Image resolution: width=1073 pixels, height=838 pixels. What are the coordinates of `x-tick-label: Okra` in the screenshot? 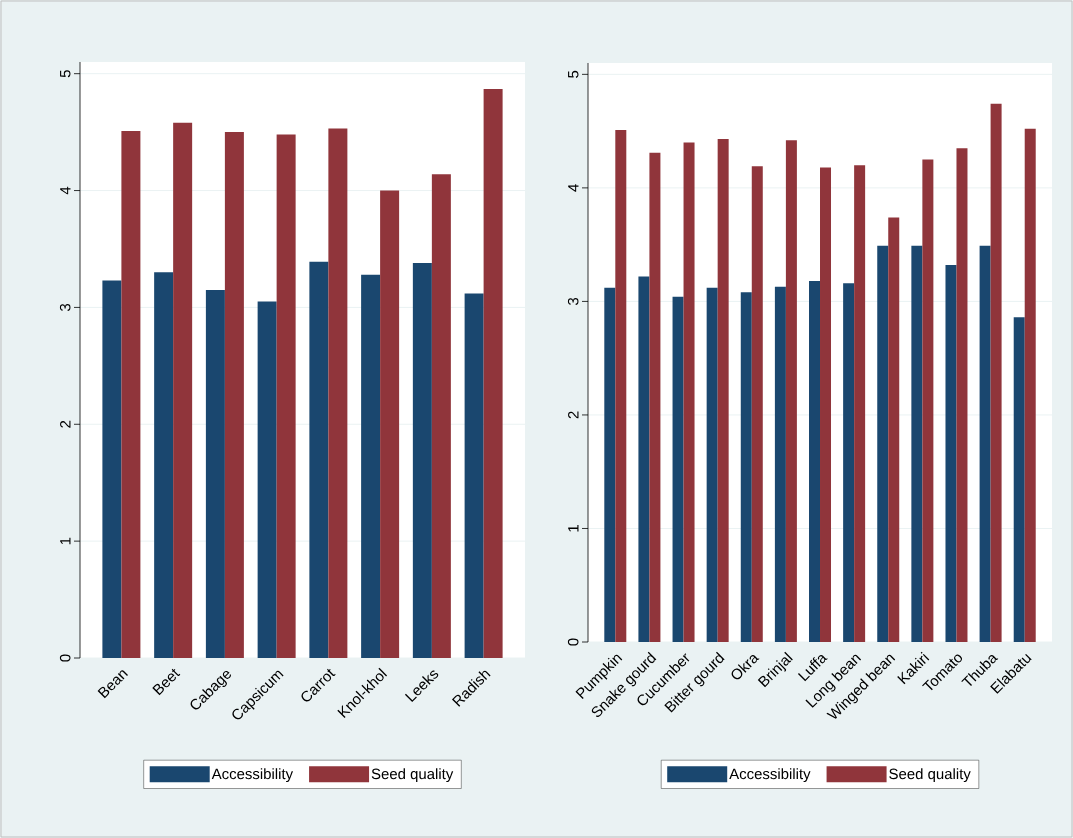 It's located at (745, 667).